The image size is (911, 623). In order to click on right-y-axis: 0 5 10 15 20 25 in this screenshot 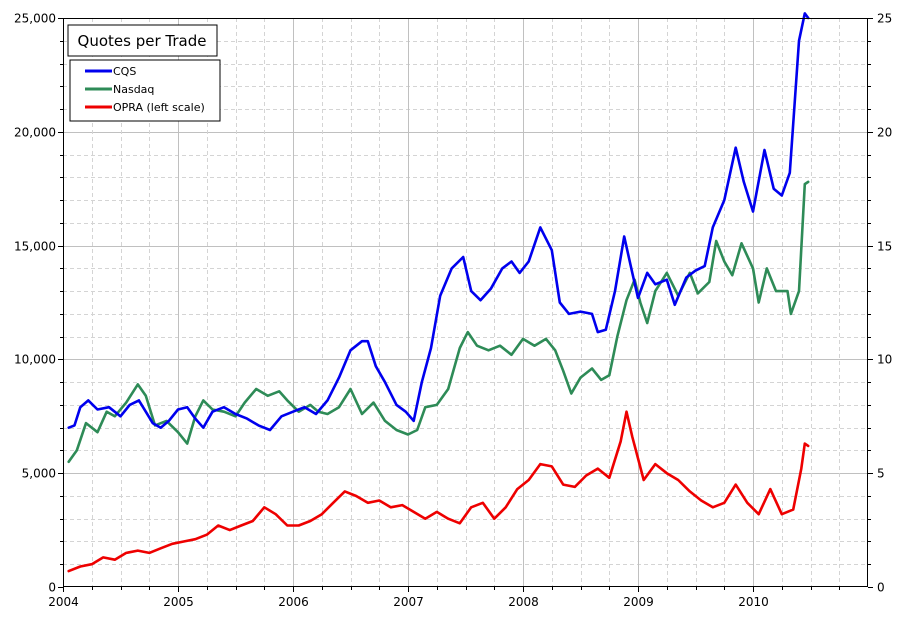, I will do `click(880, 303)`.